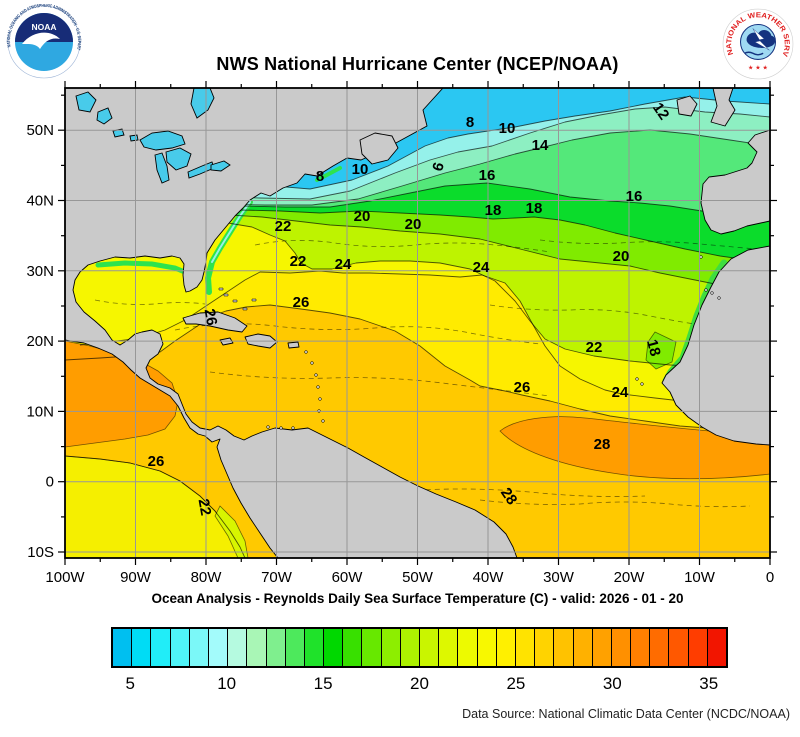  Describe the element at coordinates (40, 201) in the screenshot. I see `lat-label: 40N` at that location.